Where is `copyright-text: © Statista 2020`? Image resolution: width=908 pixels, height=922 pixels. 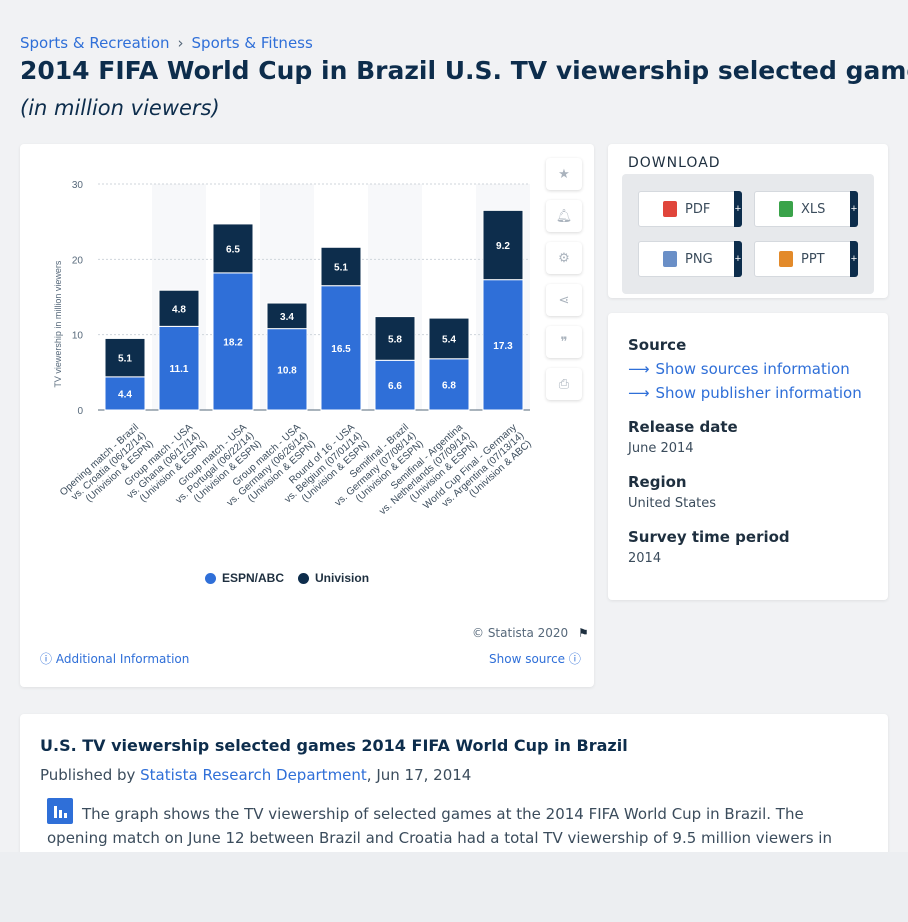
copyright-text: © Statista 2020 is located at coordinates (520, 633).